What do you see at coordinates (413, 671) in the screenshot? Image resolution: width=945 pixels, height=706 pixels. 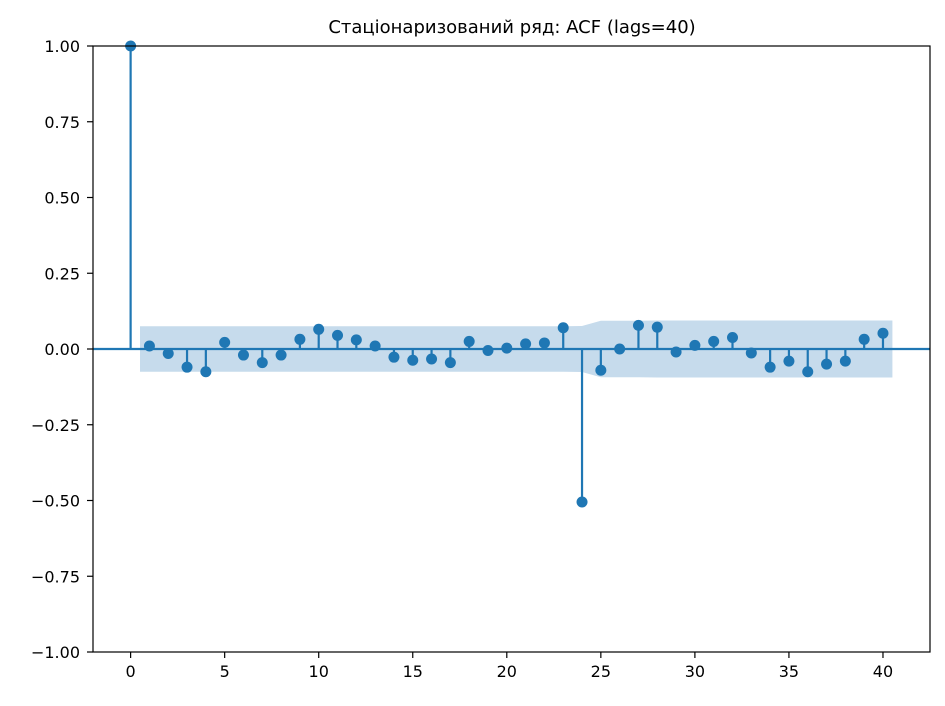 I see `x-tick-label: 15` at bounding box center [413, 671].